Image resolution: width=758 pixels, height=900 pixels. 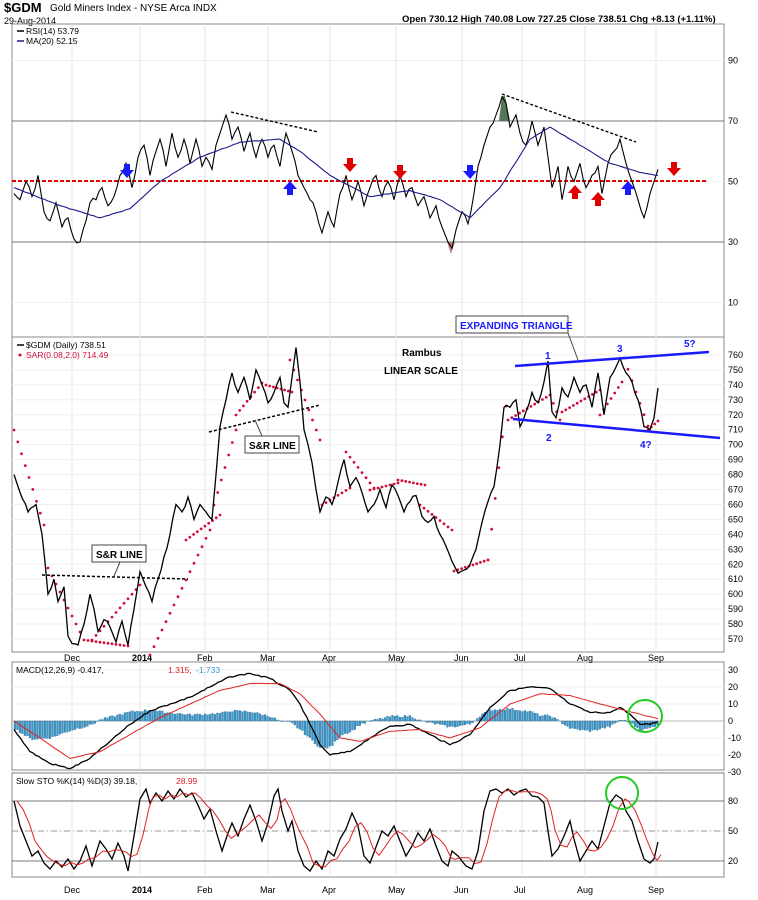 I want to click on price-tick: 710, so click(x=735, y=430).